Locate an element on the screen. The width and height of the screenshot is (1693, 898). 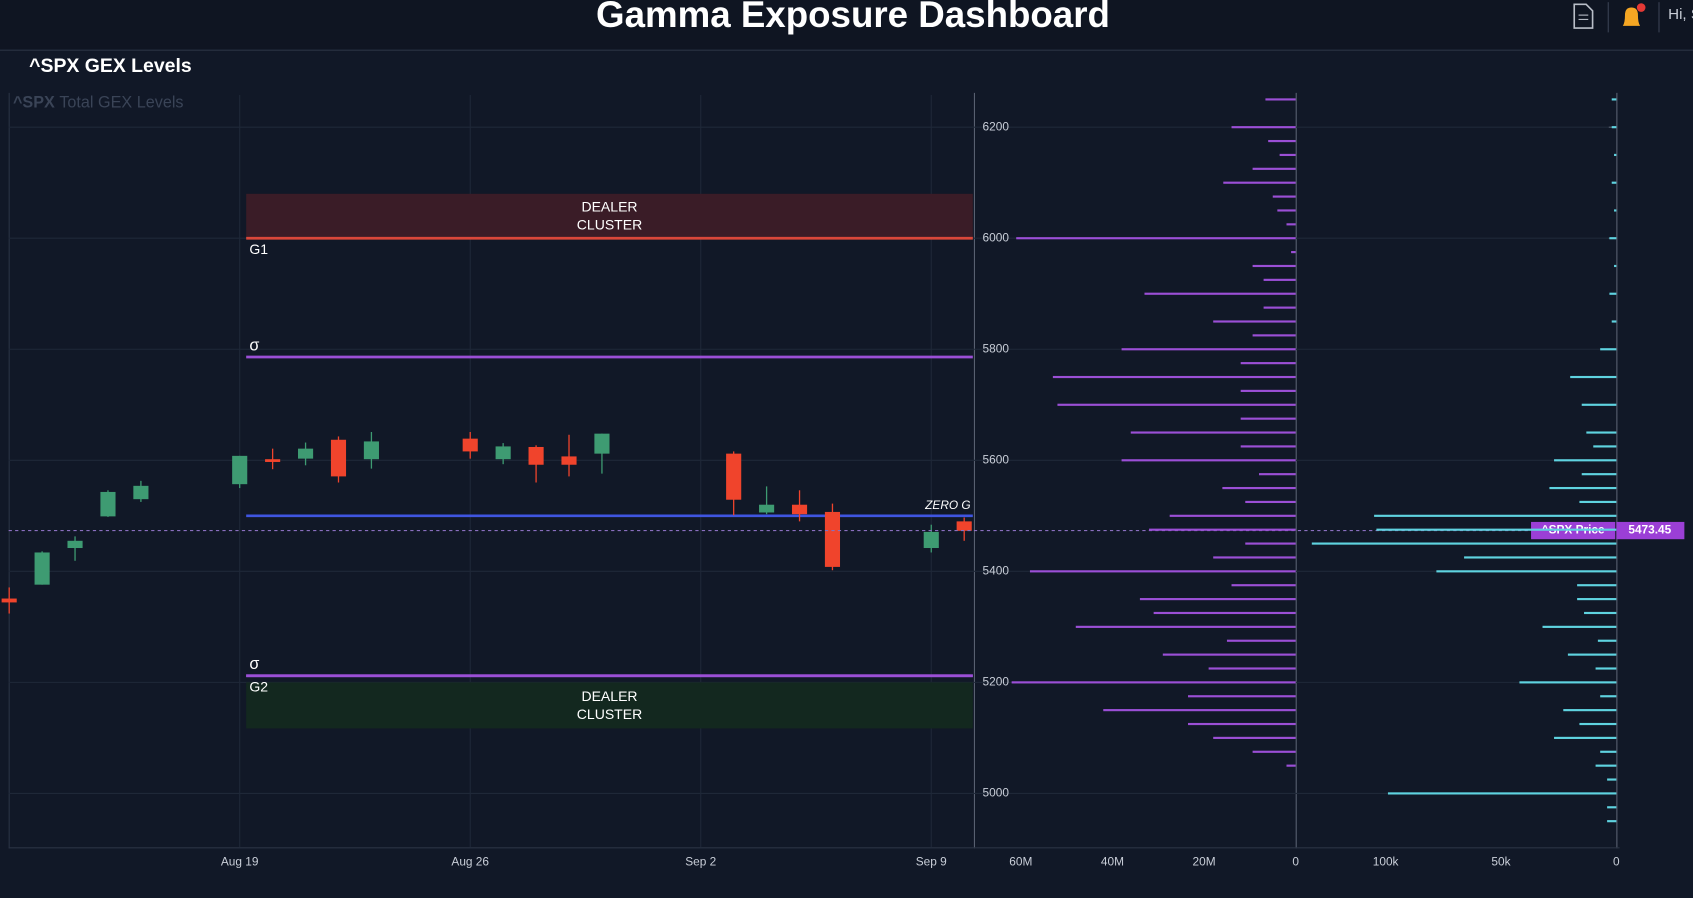
y-tick-label: 5600 is located at coordinates (996, 459).